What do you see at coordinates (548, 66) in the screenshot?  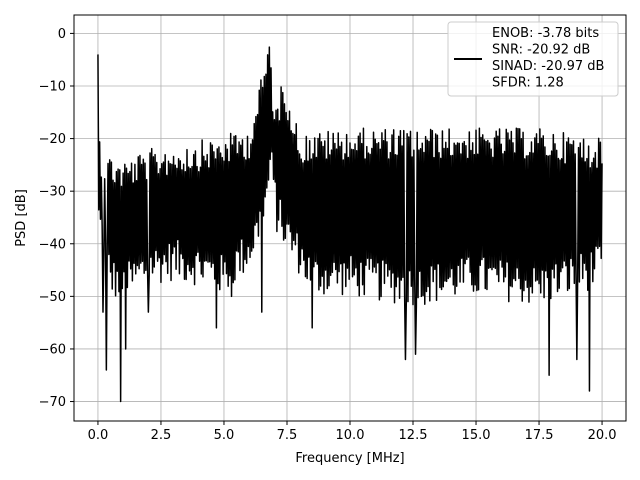 I see `legend-sinad: SINAD: -20.97 dB` at bounding box center [548, 66].